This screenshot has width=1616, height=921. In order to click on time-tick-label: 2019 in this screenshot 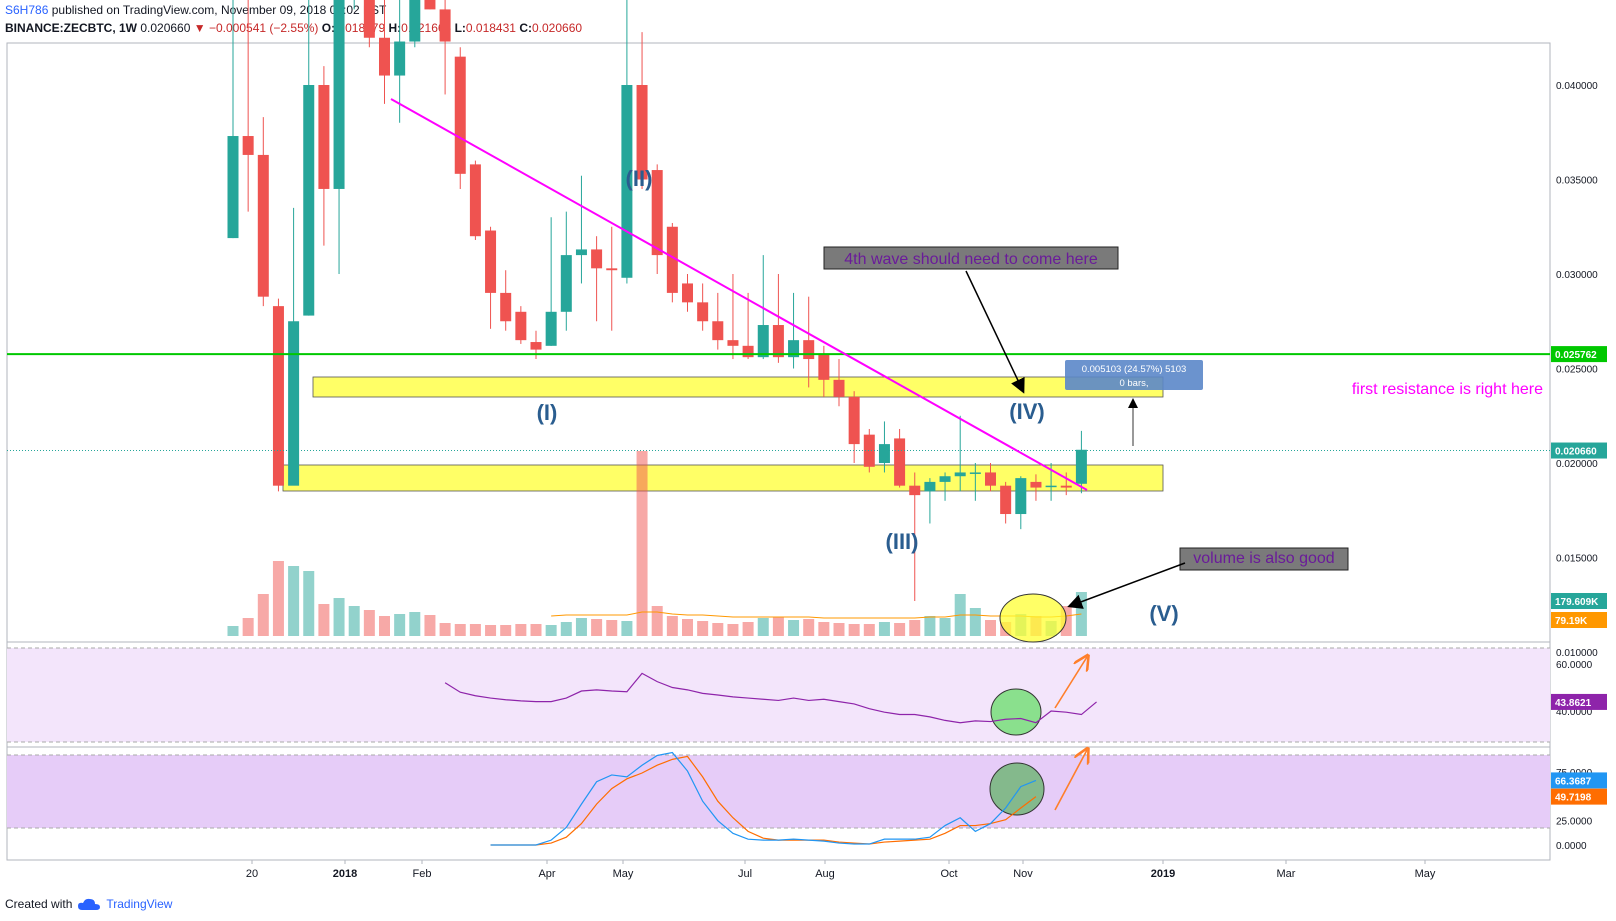, I will do `click(1163, 874)`.